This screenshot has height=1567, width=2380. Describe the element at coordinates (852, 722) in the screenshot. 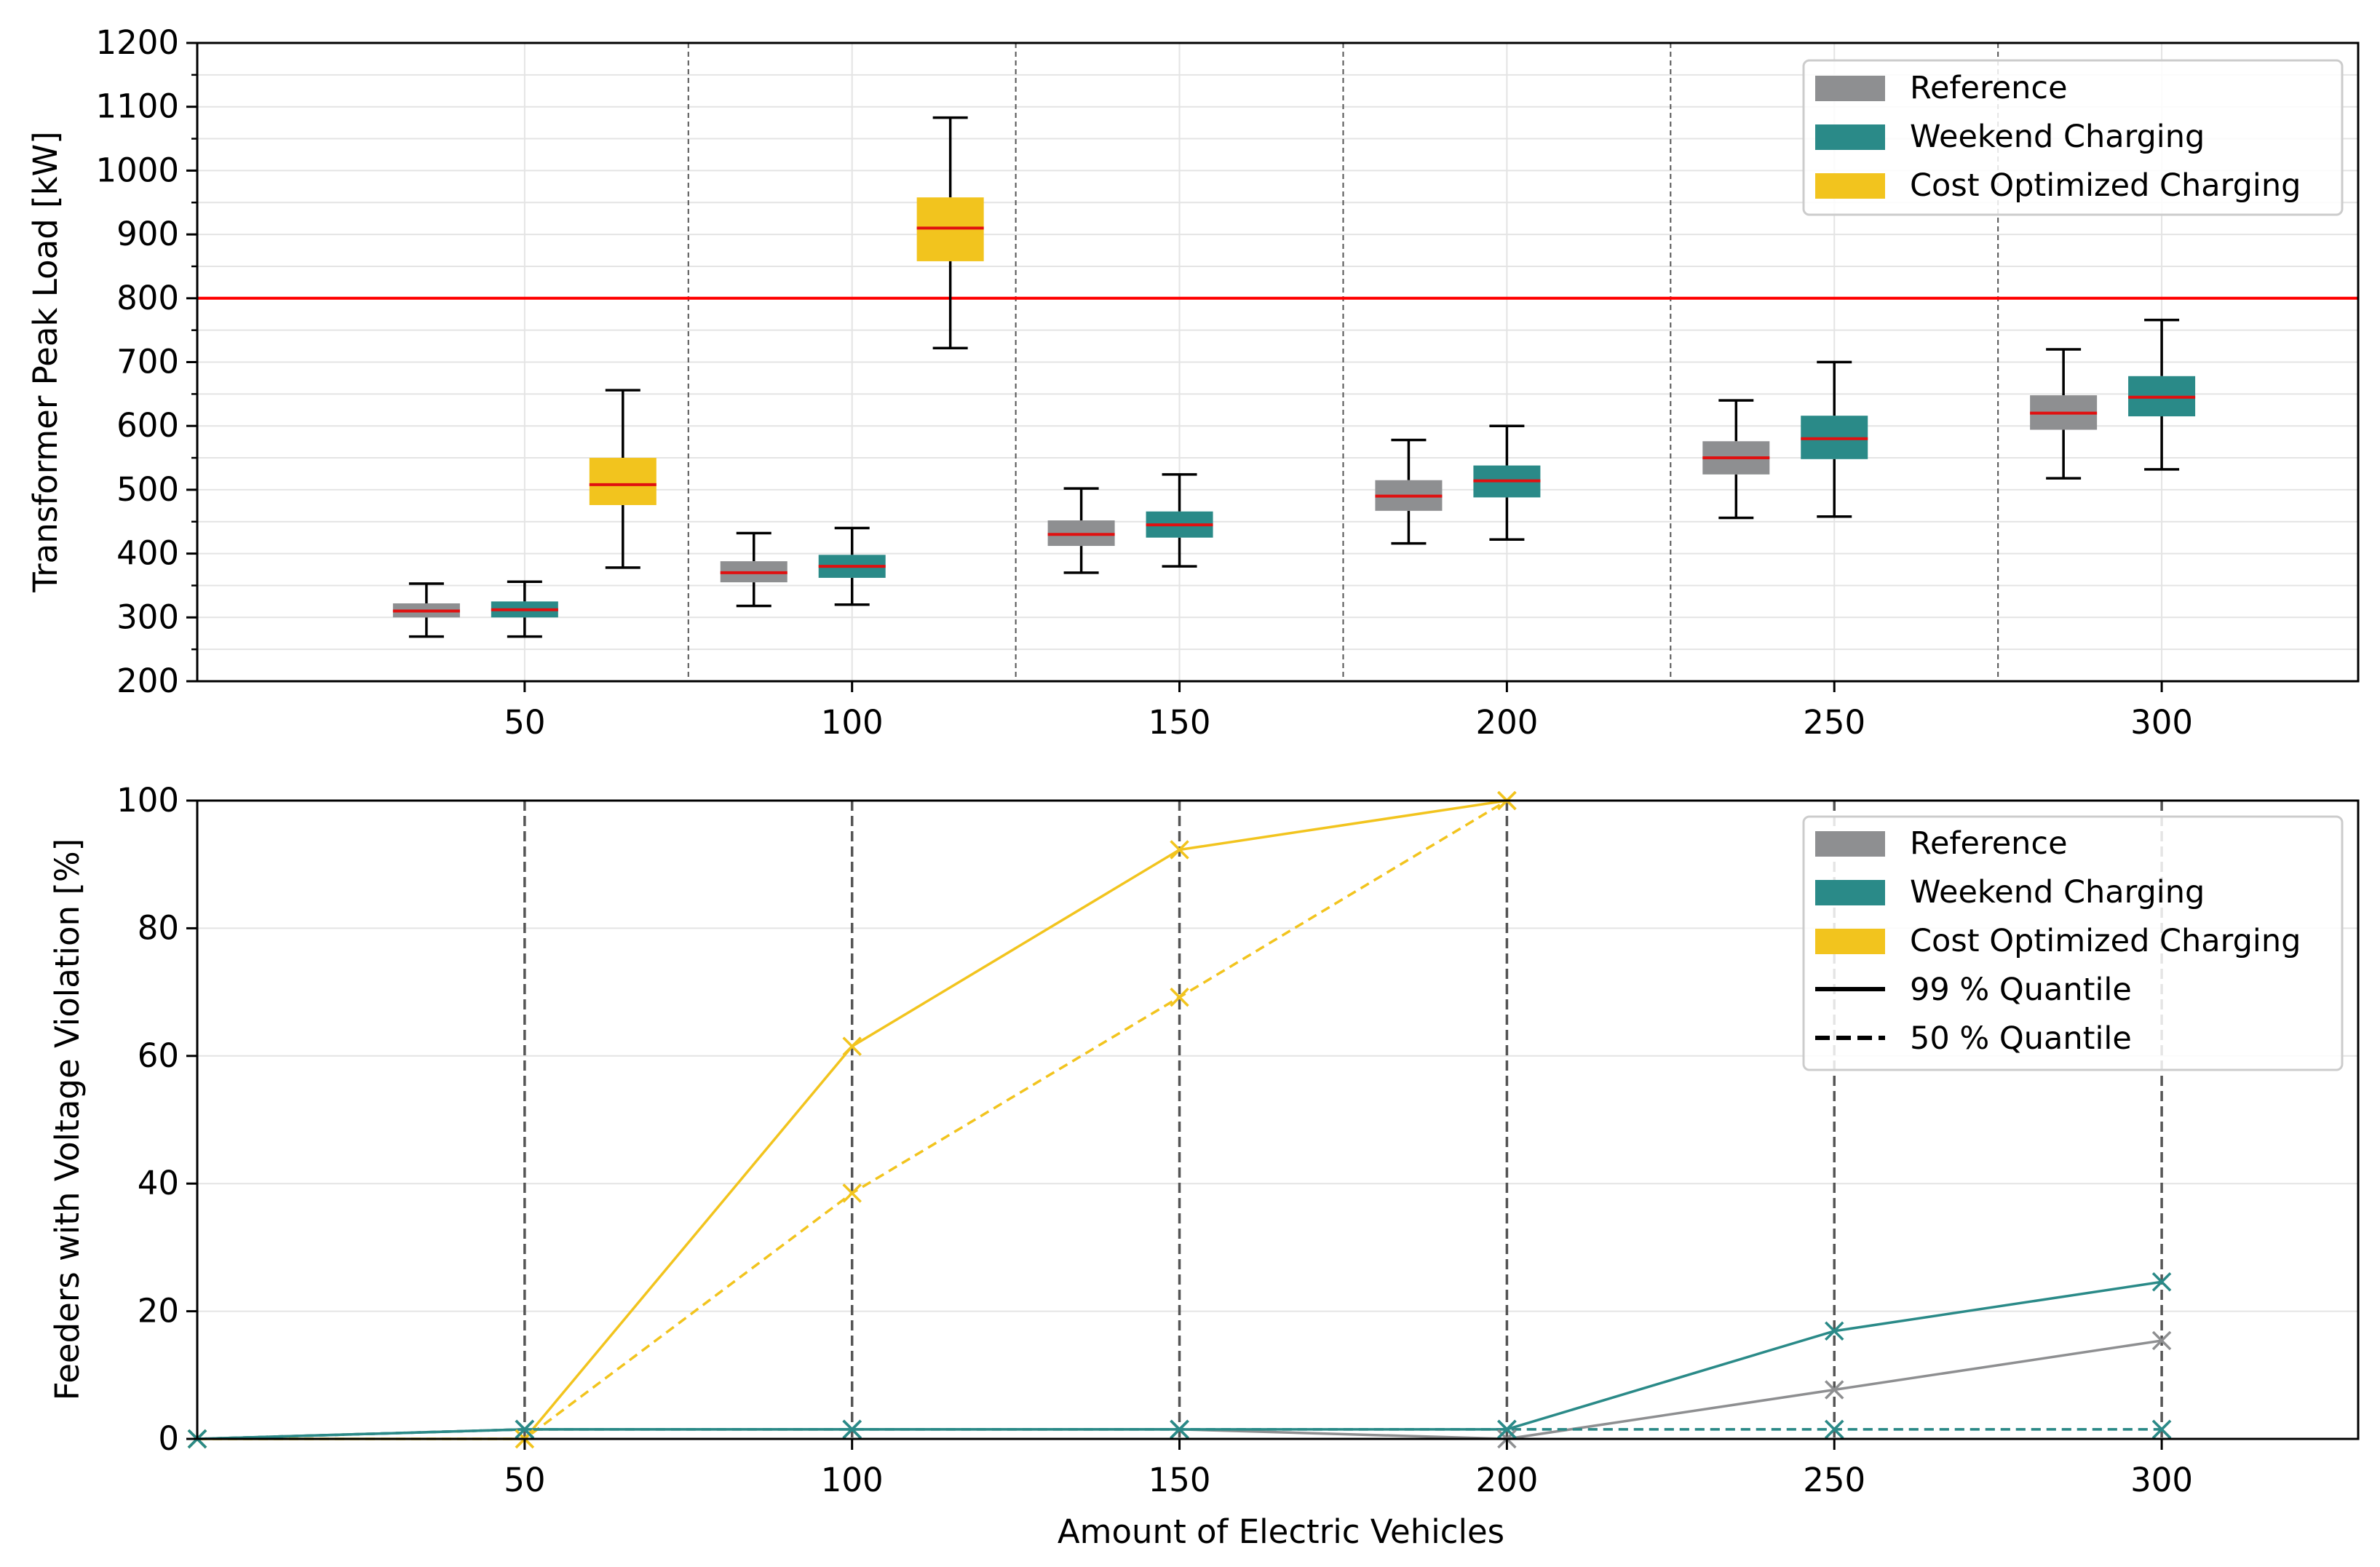

I see `top-x-tick-label: 100` at that location.